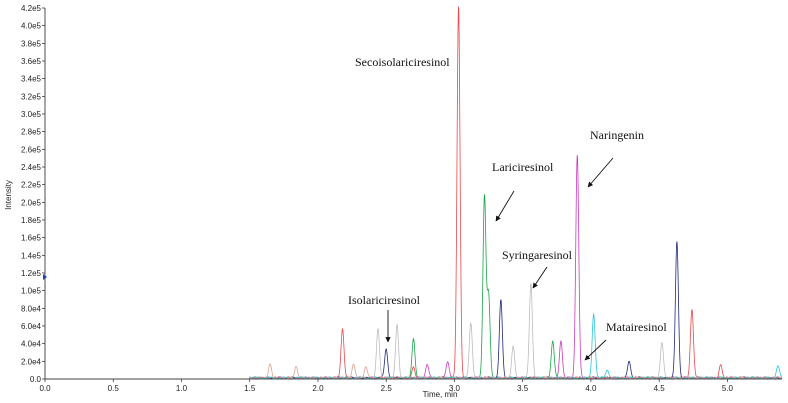 This screenshot has width=788, height=403. Describe the element at coordinates (523, 388) in the screenshot. I see `x-tick-label: 3.5` at that location.